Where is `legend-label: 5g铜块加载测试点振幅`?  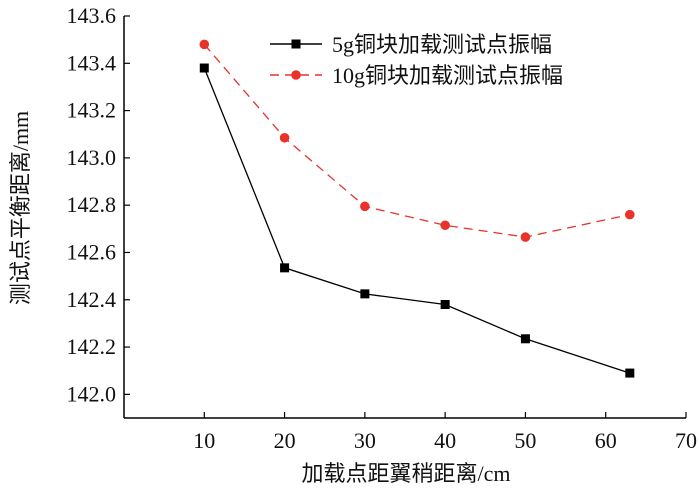 legend-label: 5g铜块加载测试点振幅 is located at coordinates (442, 44).